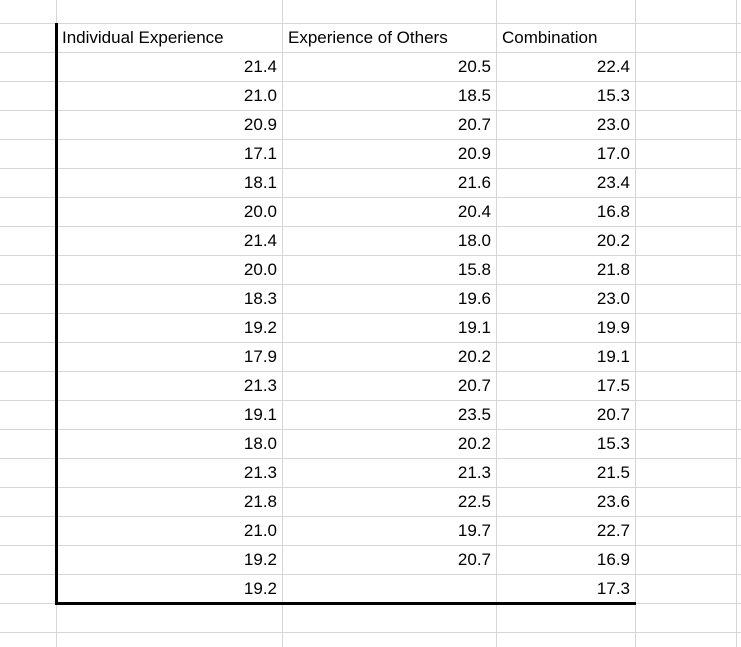  Describe the element at coordinates (566, 415) in the screenshot. I see `cell-combination: 20.7` at that location.